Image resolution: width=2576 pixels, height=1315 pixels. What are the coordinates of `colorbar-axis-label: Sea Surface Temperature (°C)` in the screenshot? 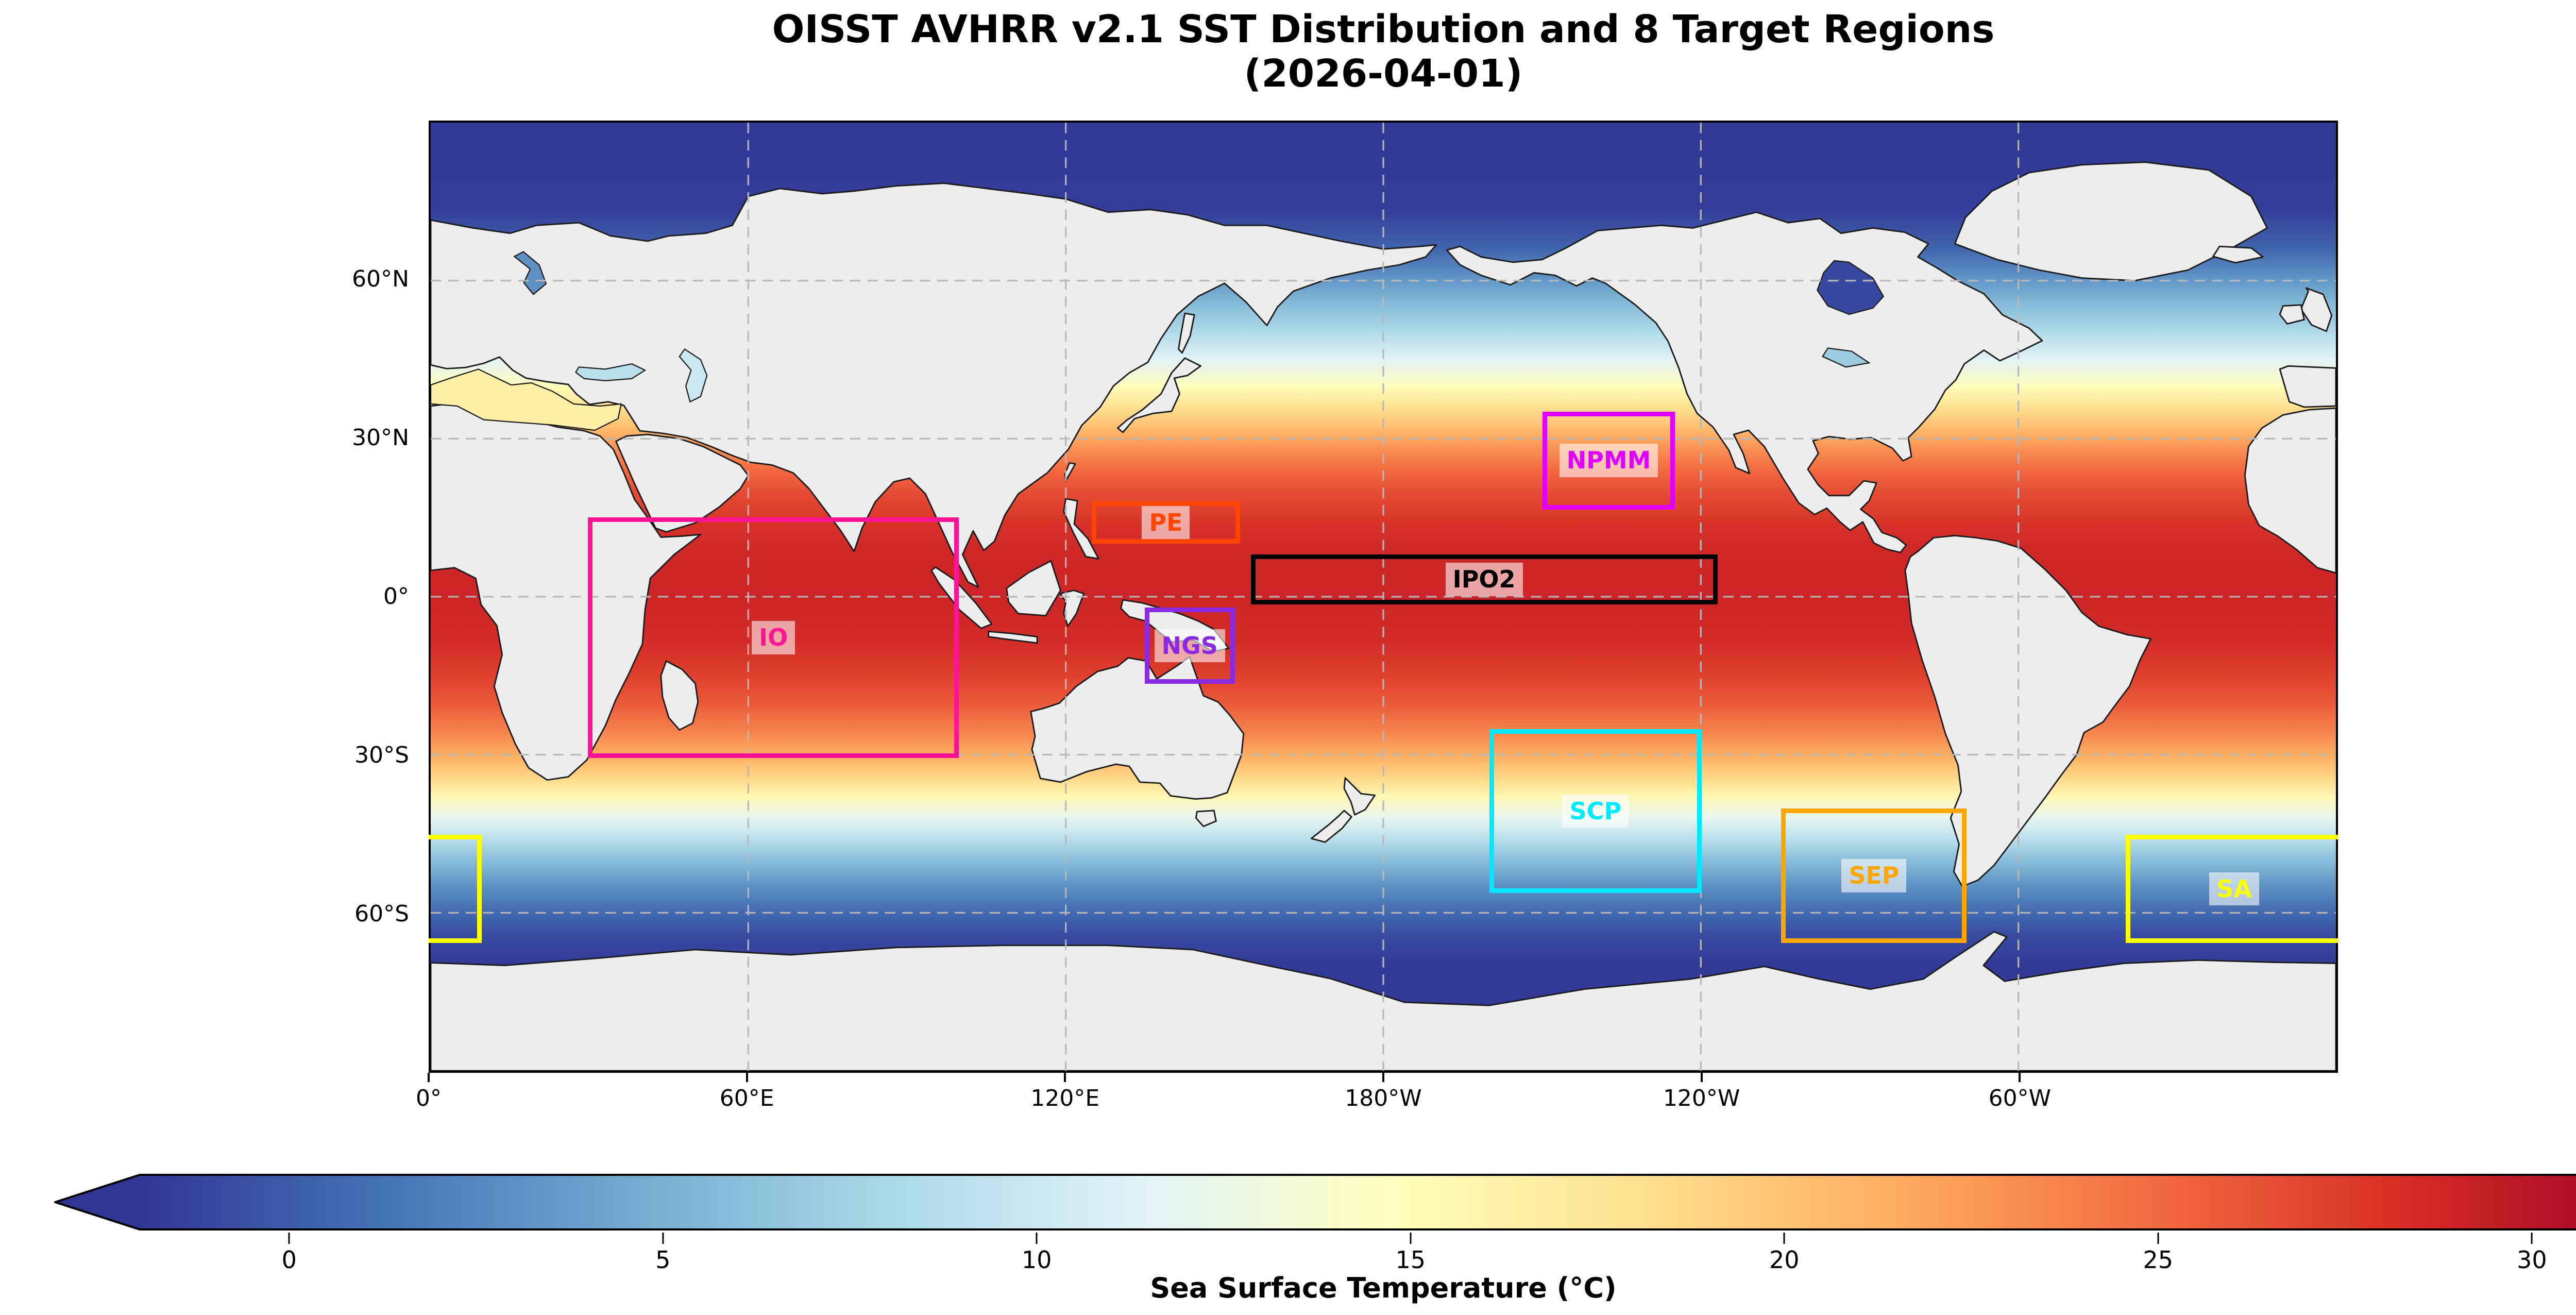 It's located at (1383, 1288).